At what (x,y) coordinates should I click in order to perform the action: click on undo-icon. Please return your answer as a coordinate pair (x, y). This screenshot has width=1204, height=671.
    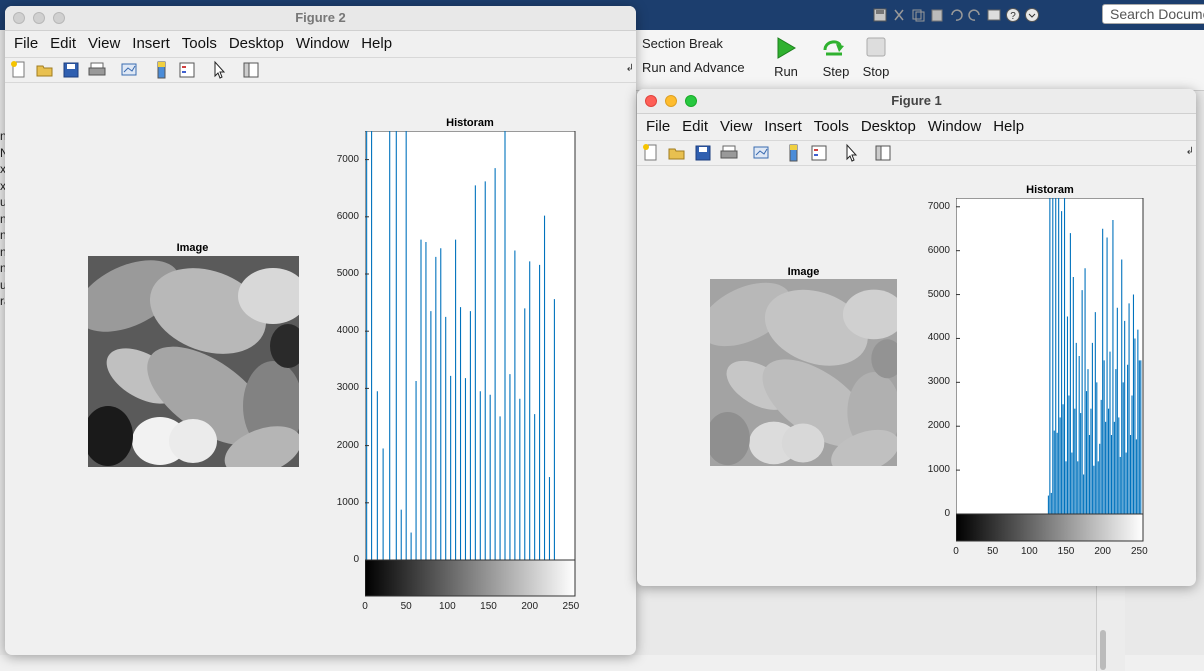
    Looking at the image, I should click on (956, 15).